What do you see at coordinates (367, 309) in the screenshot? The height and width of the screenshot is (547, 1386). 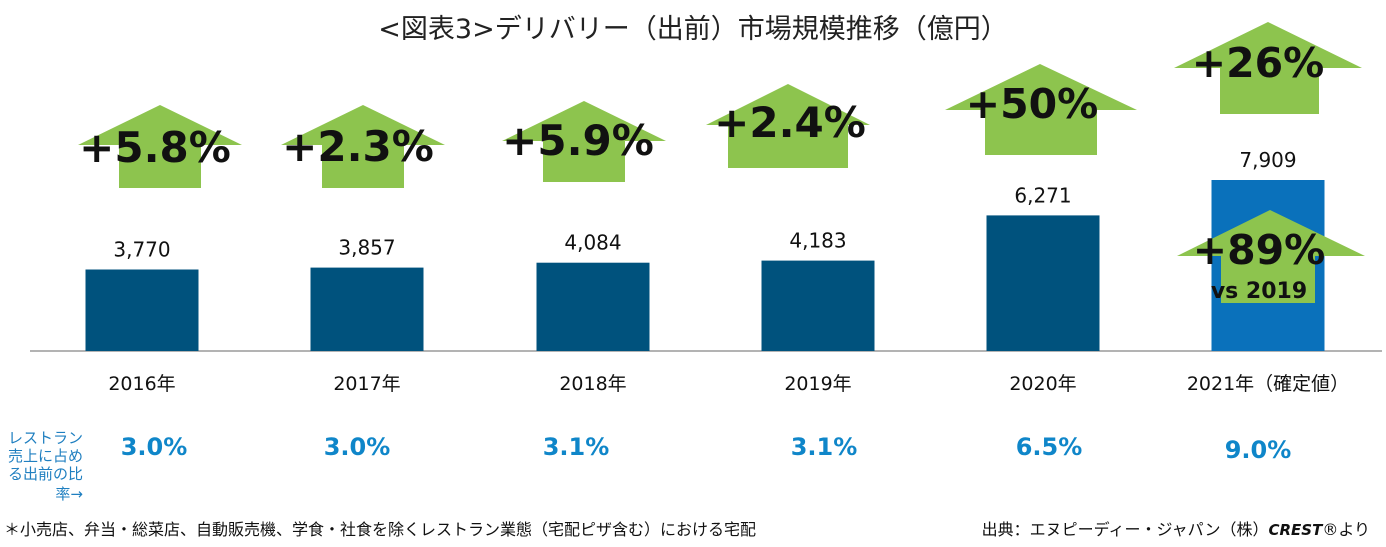 I see `bar-2017` at bounding box center [367, 309].